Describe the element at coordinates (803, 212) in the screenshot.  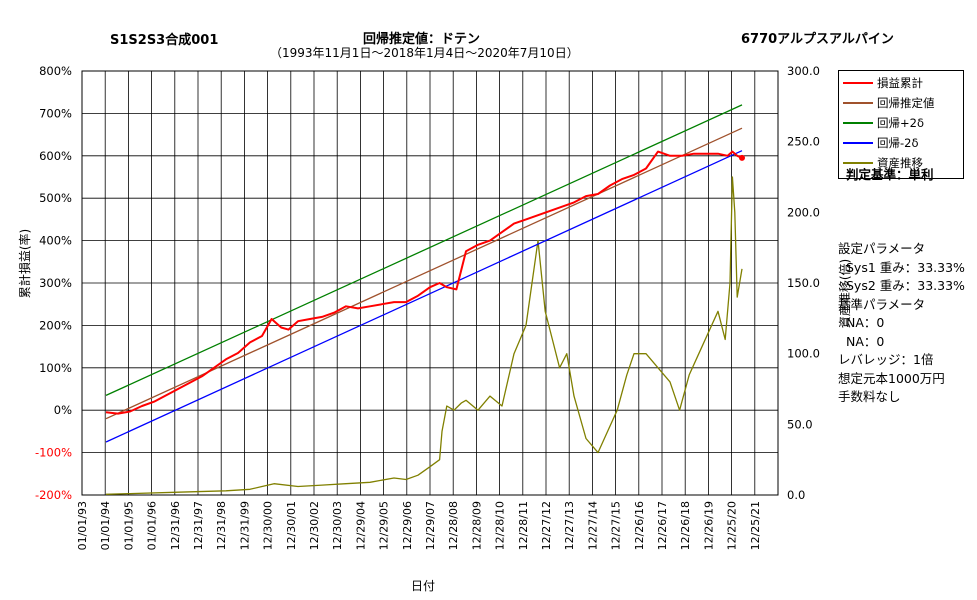
I see `y-right-tick-label: 200.0` at that location.